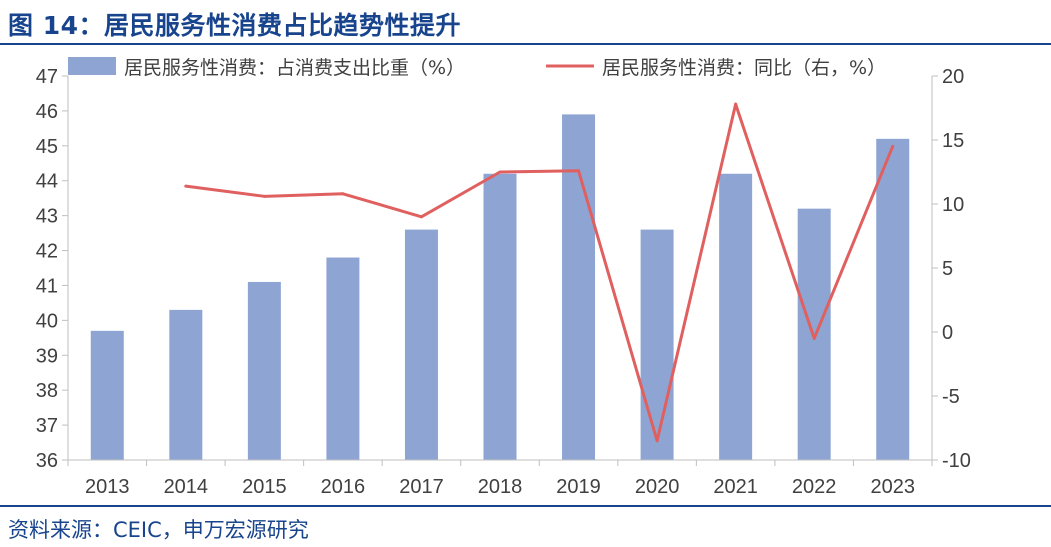 The image size is (1051, 547). I want to click on bar-2020, so click(657, 344).